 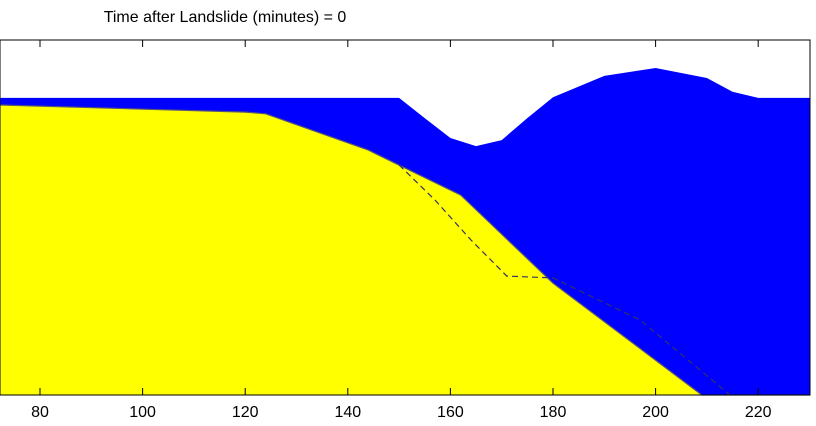 What do you see at coordinates (758, 412) in the screenshot?
I see `x-tick-label: 220` at bounding box center [758, 412].